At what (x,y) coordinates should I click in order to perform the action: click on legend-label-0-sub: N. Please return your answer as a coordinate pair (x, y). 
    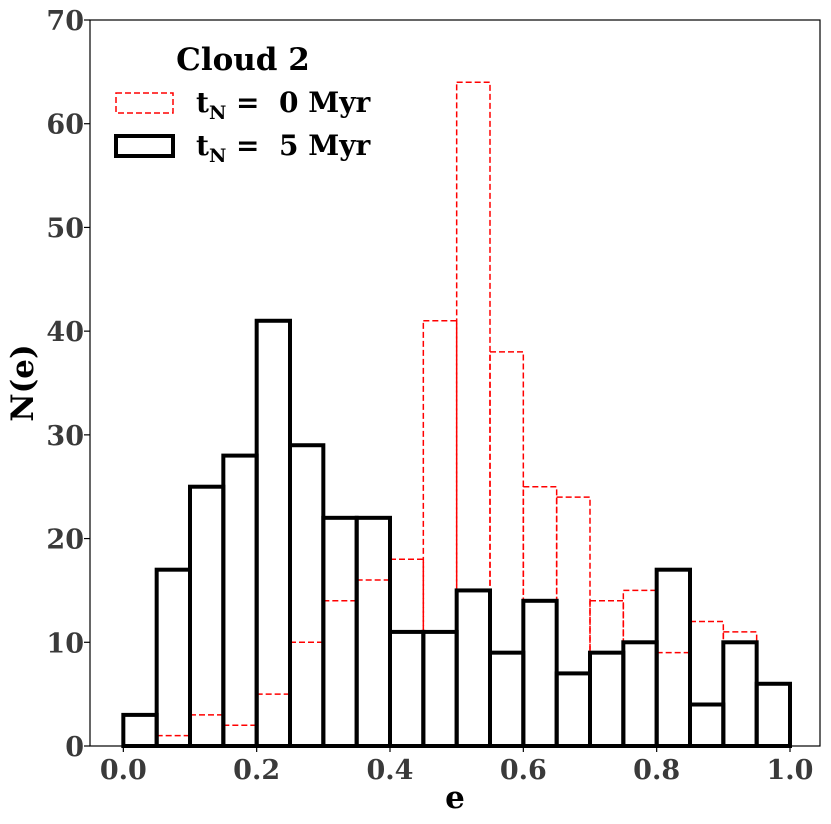
    Looking at the image, I should click on (217, 113).